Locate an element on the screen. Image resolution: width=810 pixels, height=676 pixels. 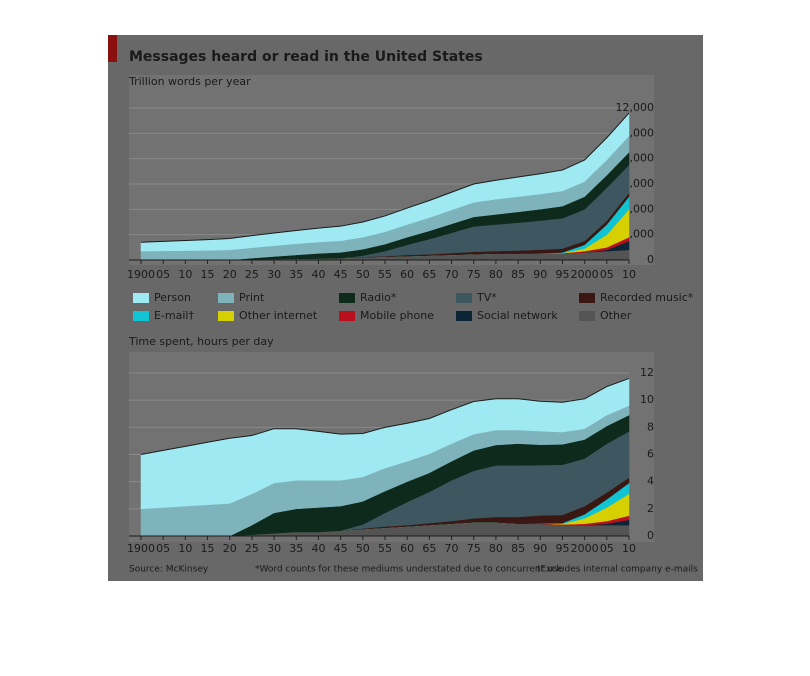
footnote: †Excludes internal company e-mails is located at coordinates (617, 570).